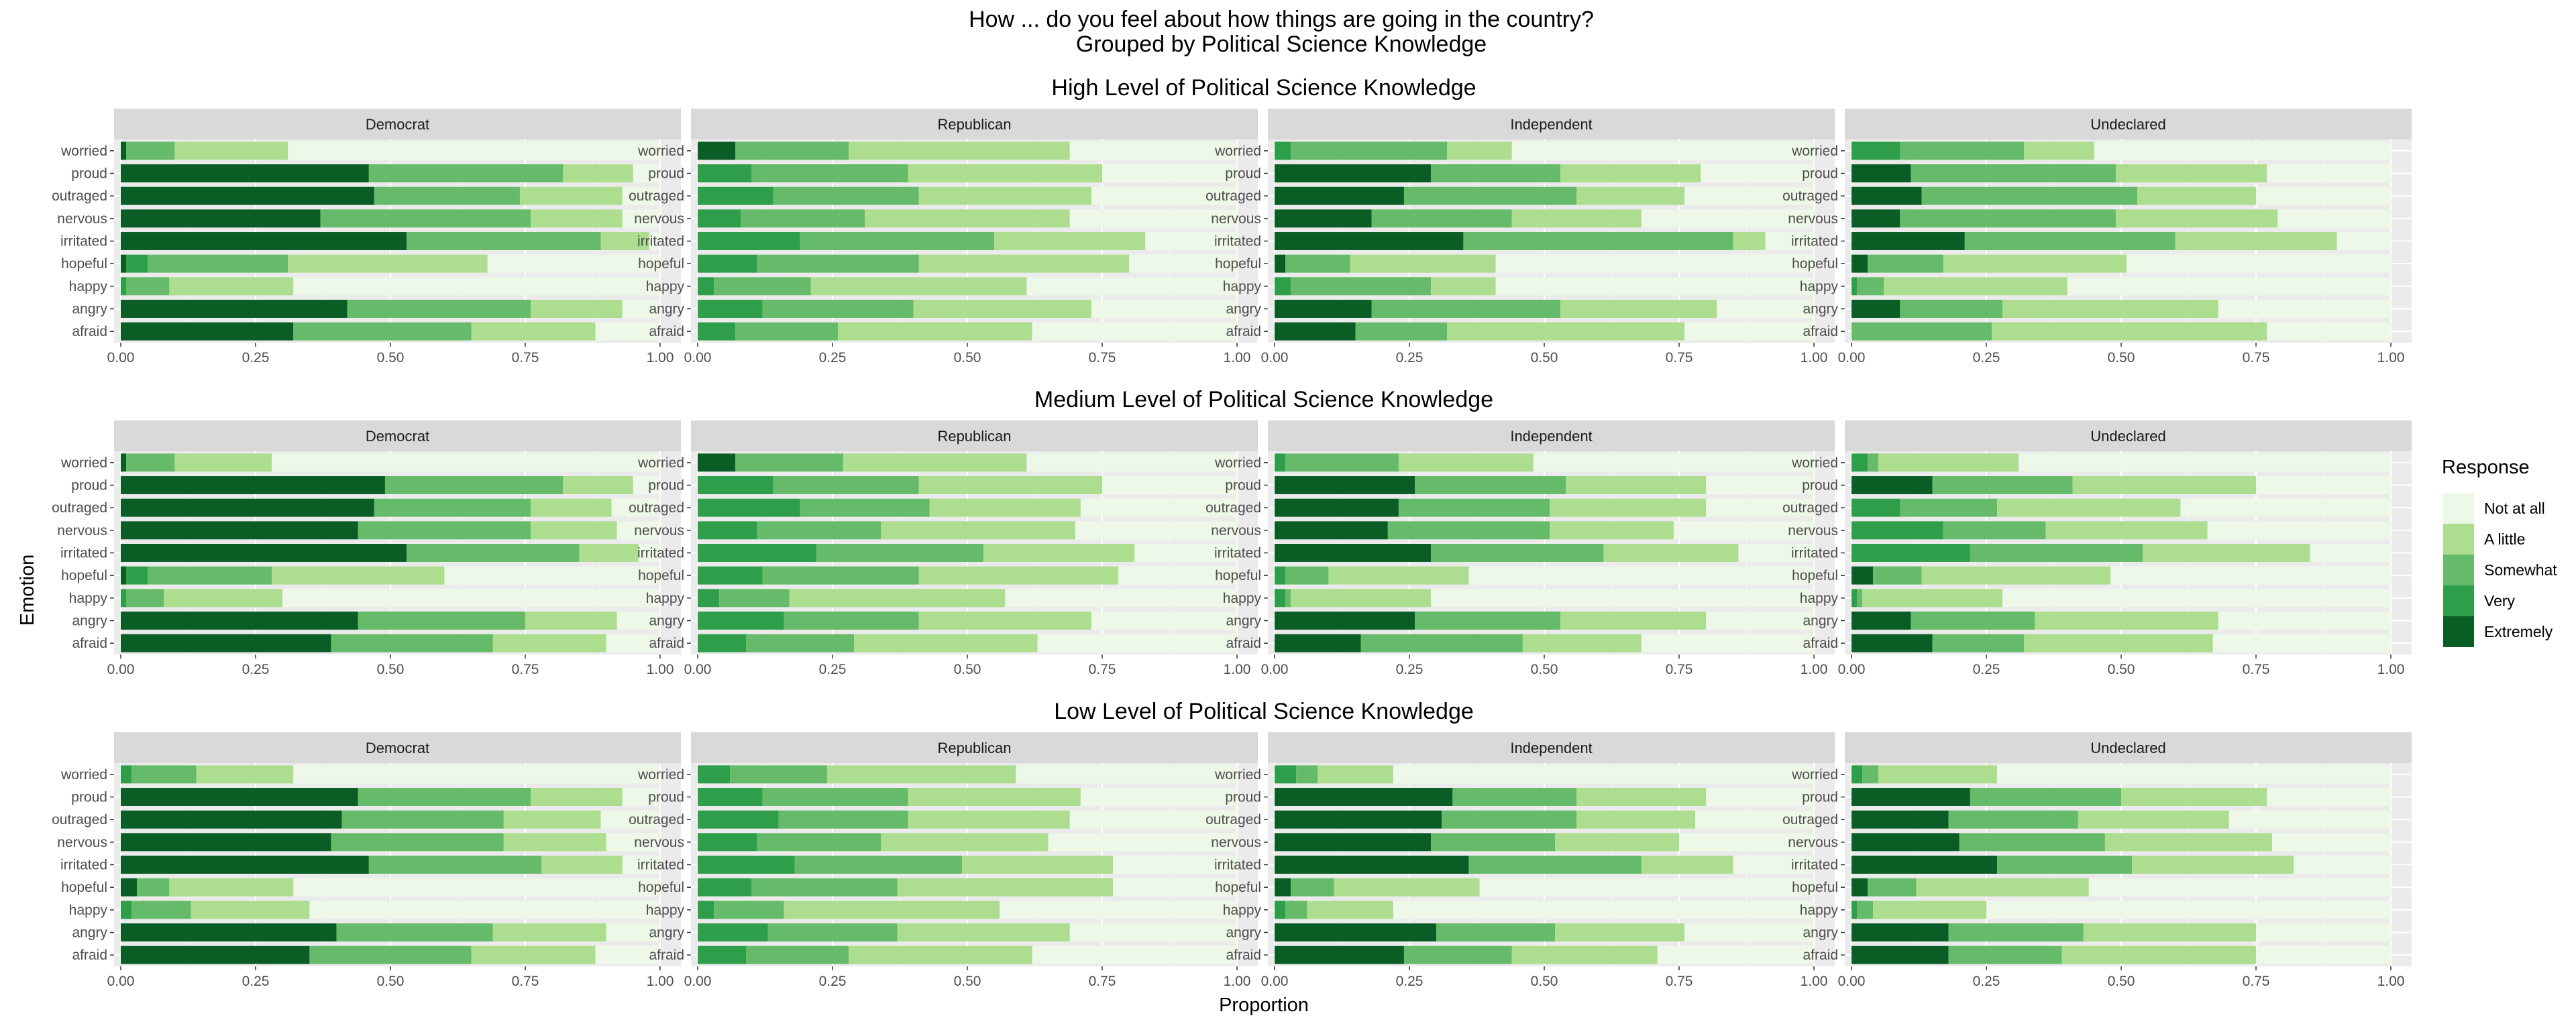  What do you see at coordinates (749, 241) in the screenshot?
I see `bar-irritated-very` at bounding box center [749, 241].